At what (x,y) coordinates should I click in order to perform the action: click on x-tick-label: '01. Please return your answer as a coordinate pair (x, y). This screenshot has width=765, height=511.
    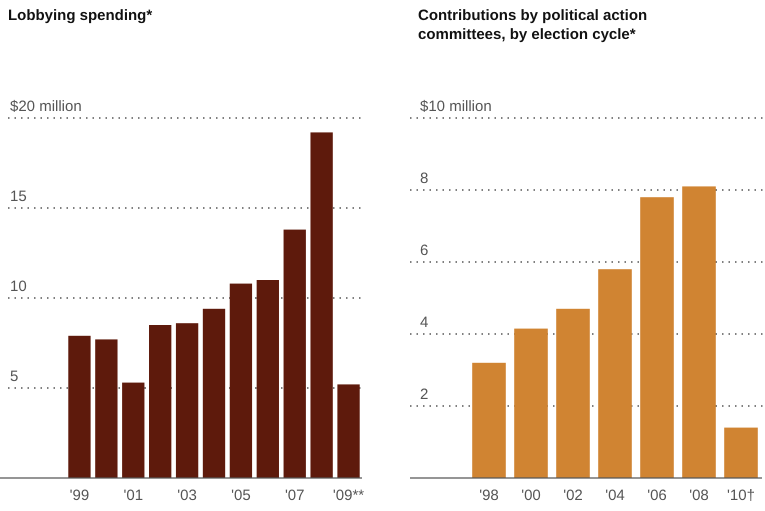
    Looking at the image, I should click on (133, 495).